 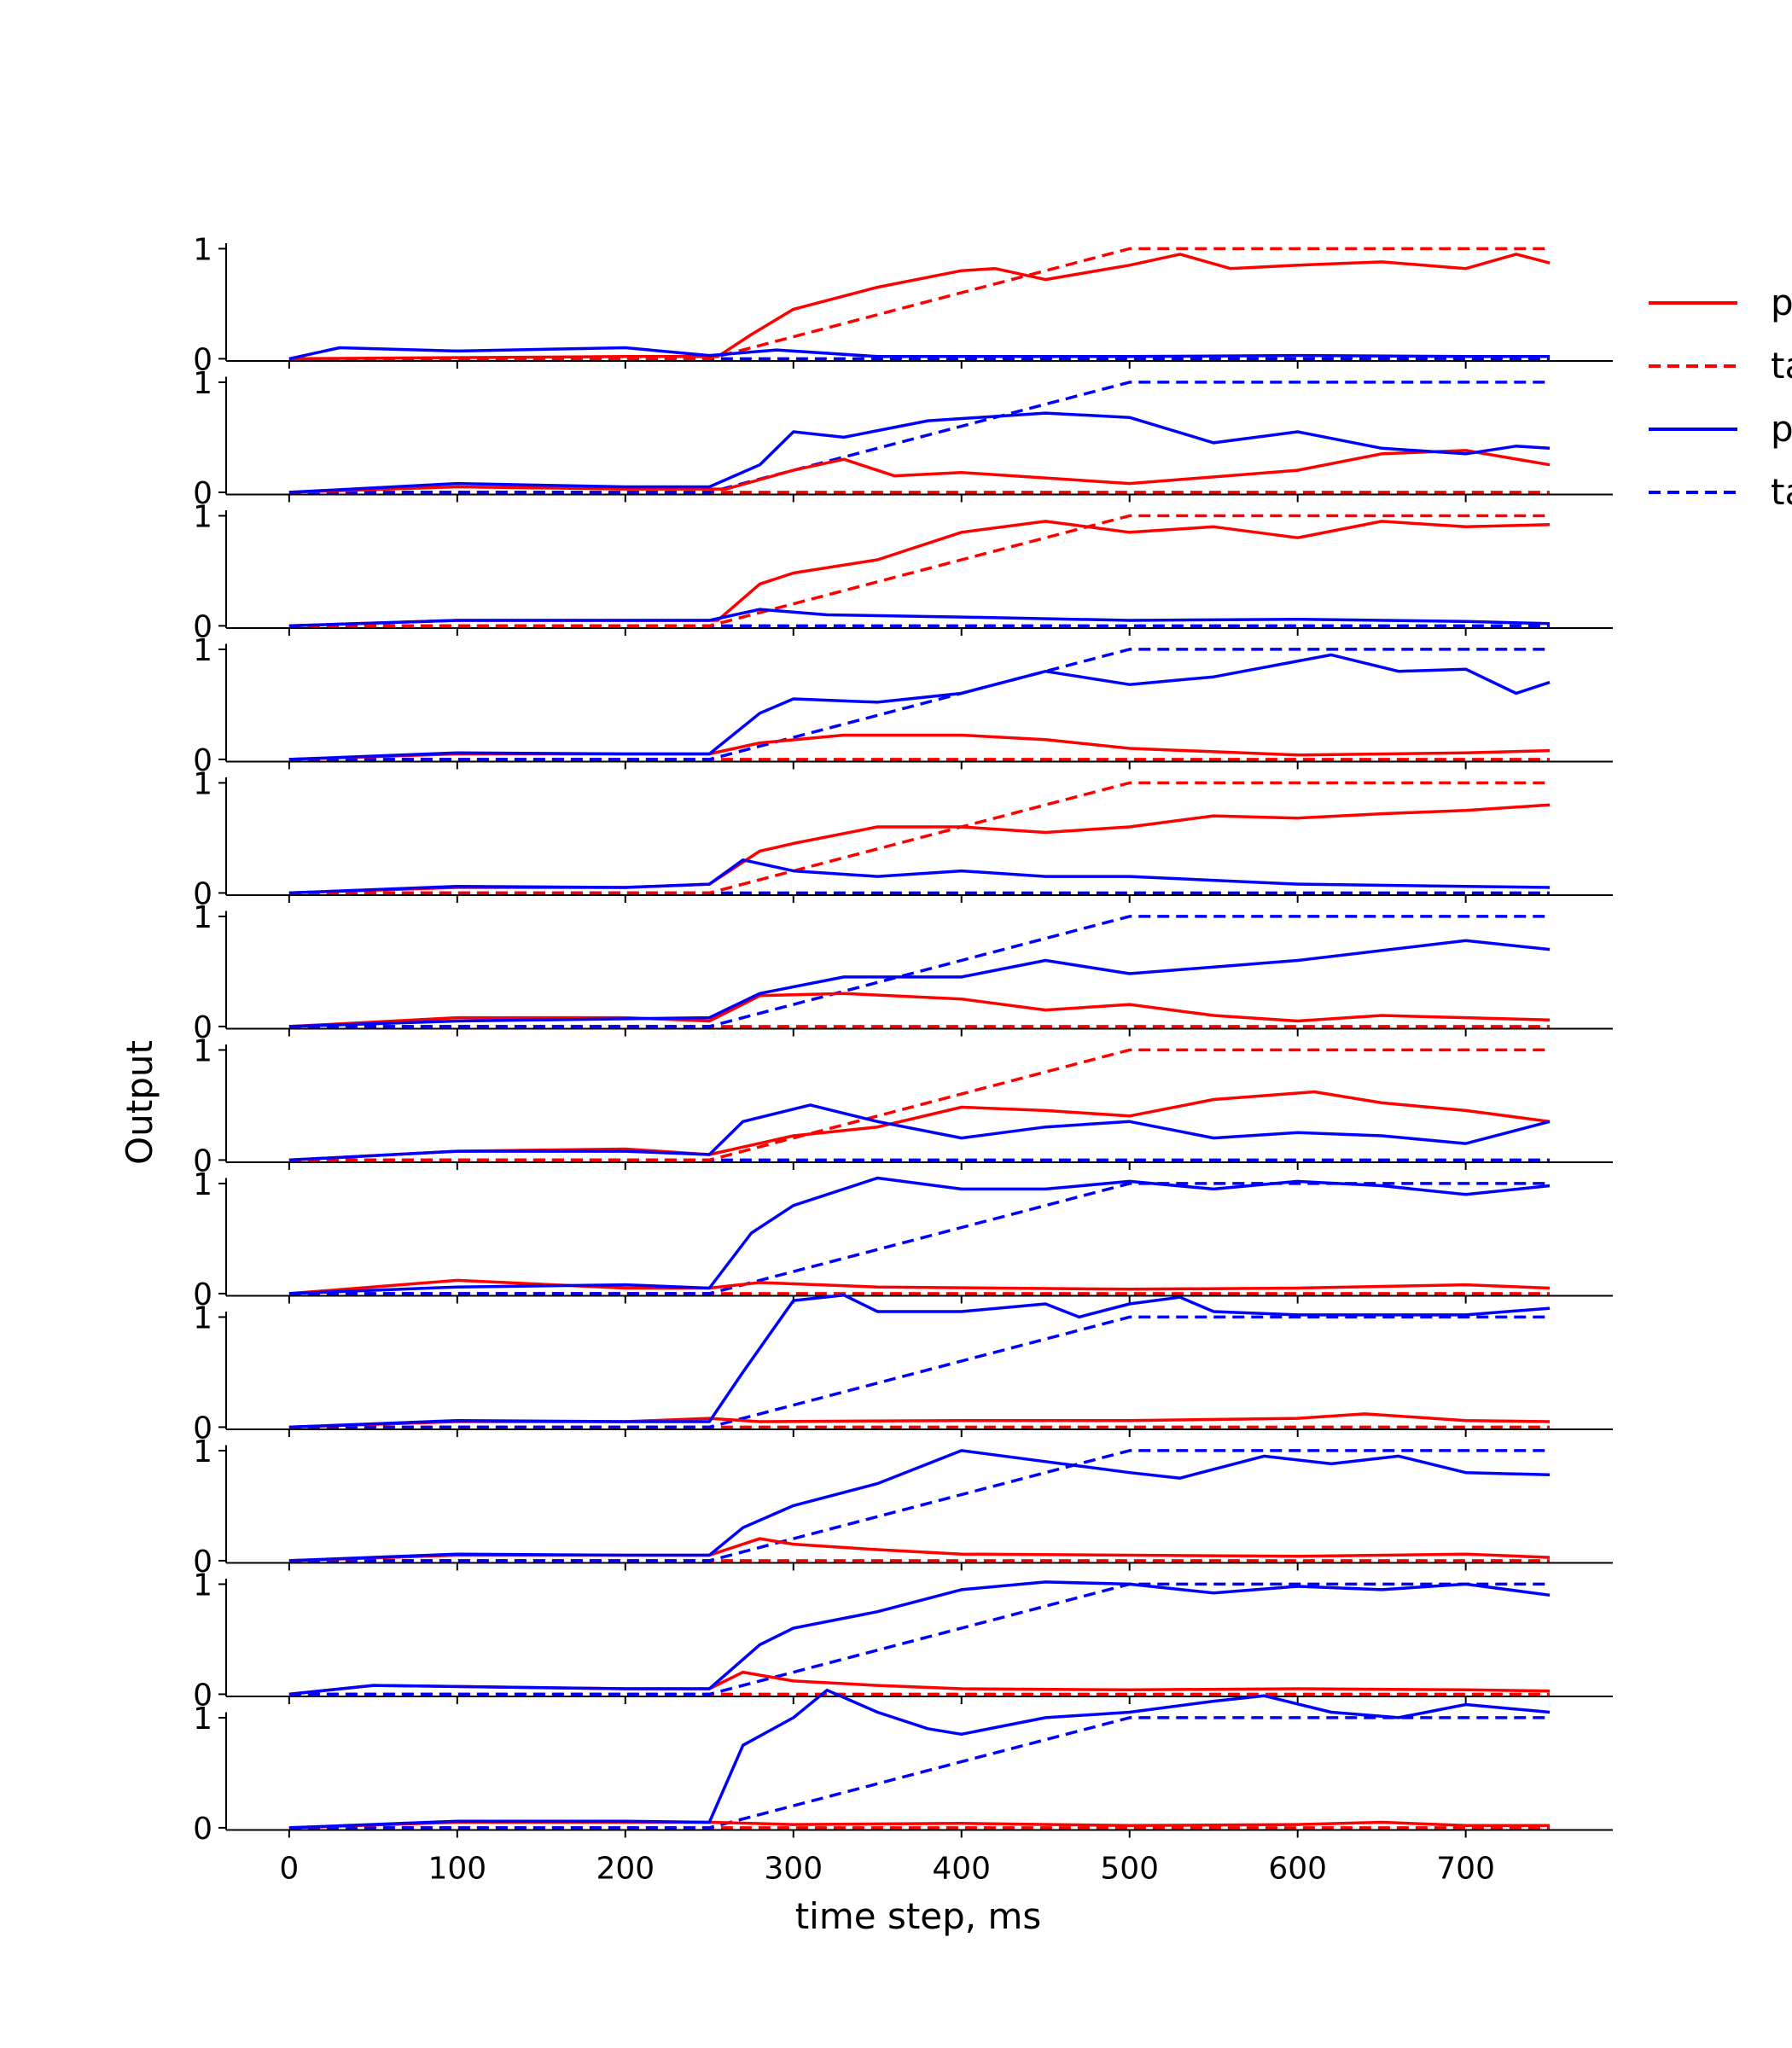 I want to click on x-tick-label: 100, so click(x=457, y=1870).